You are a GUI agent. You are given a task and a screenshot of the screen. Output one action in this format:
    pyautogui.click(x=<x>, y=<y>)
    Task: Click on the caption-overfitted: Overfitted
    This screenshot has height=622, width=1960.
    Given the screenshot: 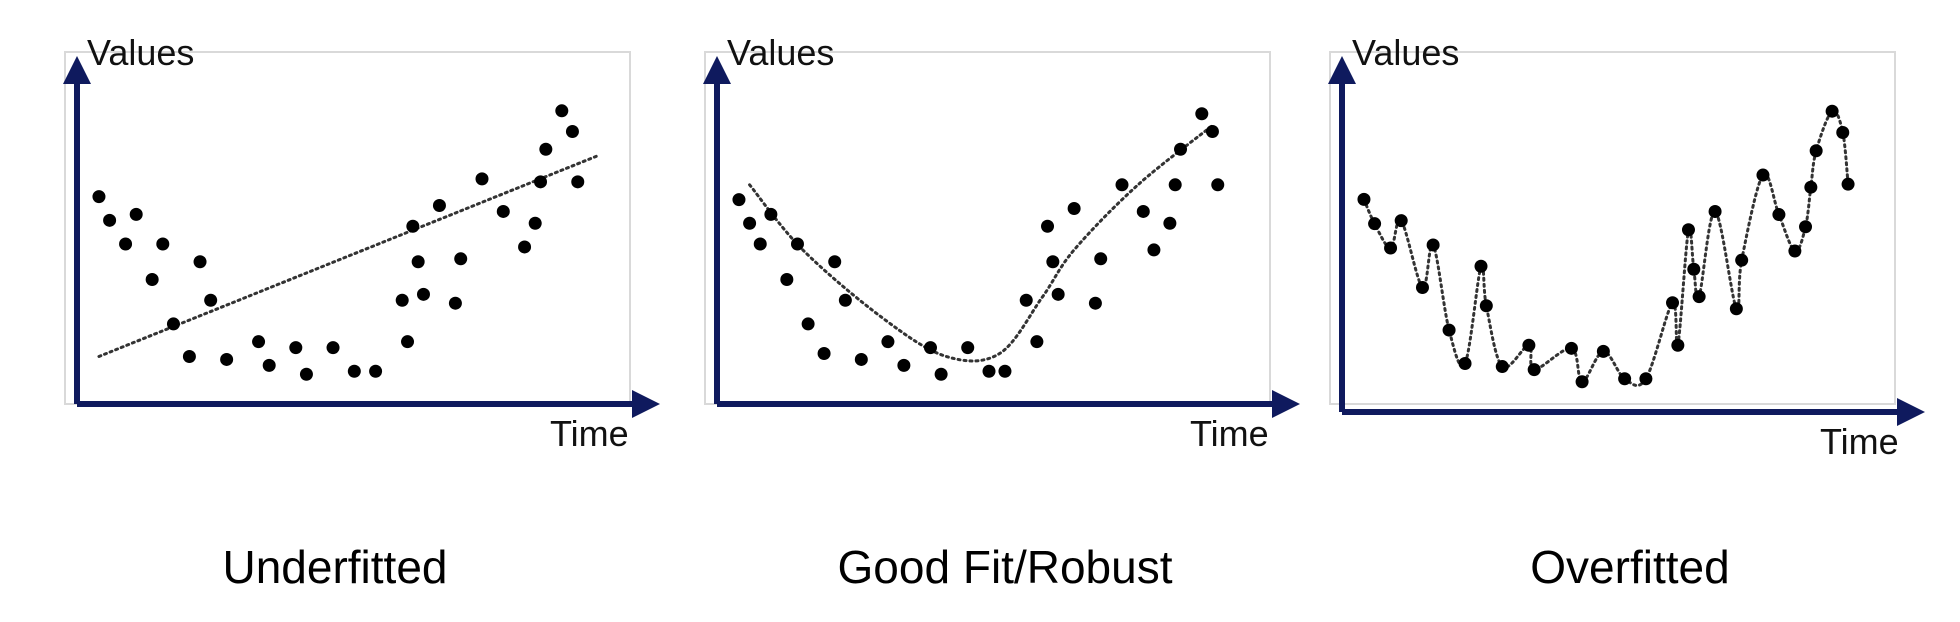 What is the action you would take?
    pyautogui.click(x=1630, y=567)
    